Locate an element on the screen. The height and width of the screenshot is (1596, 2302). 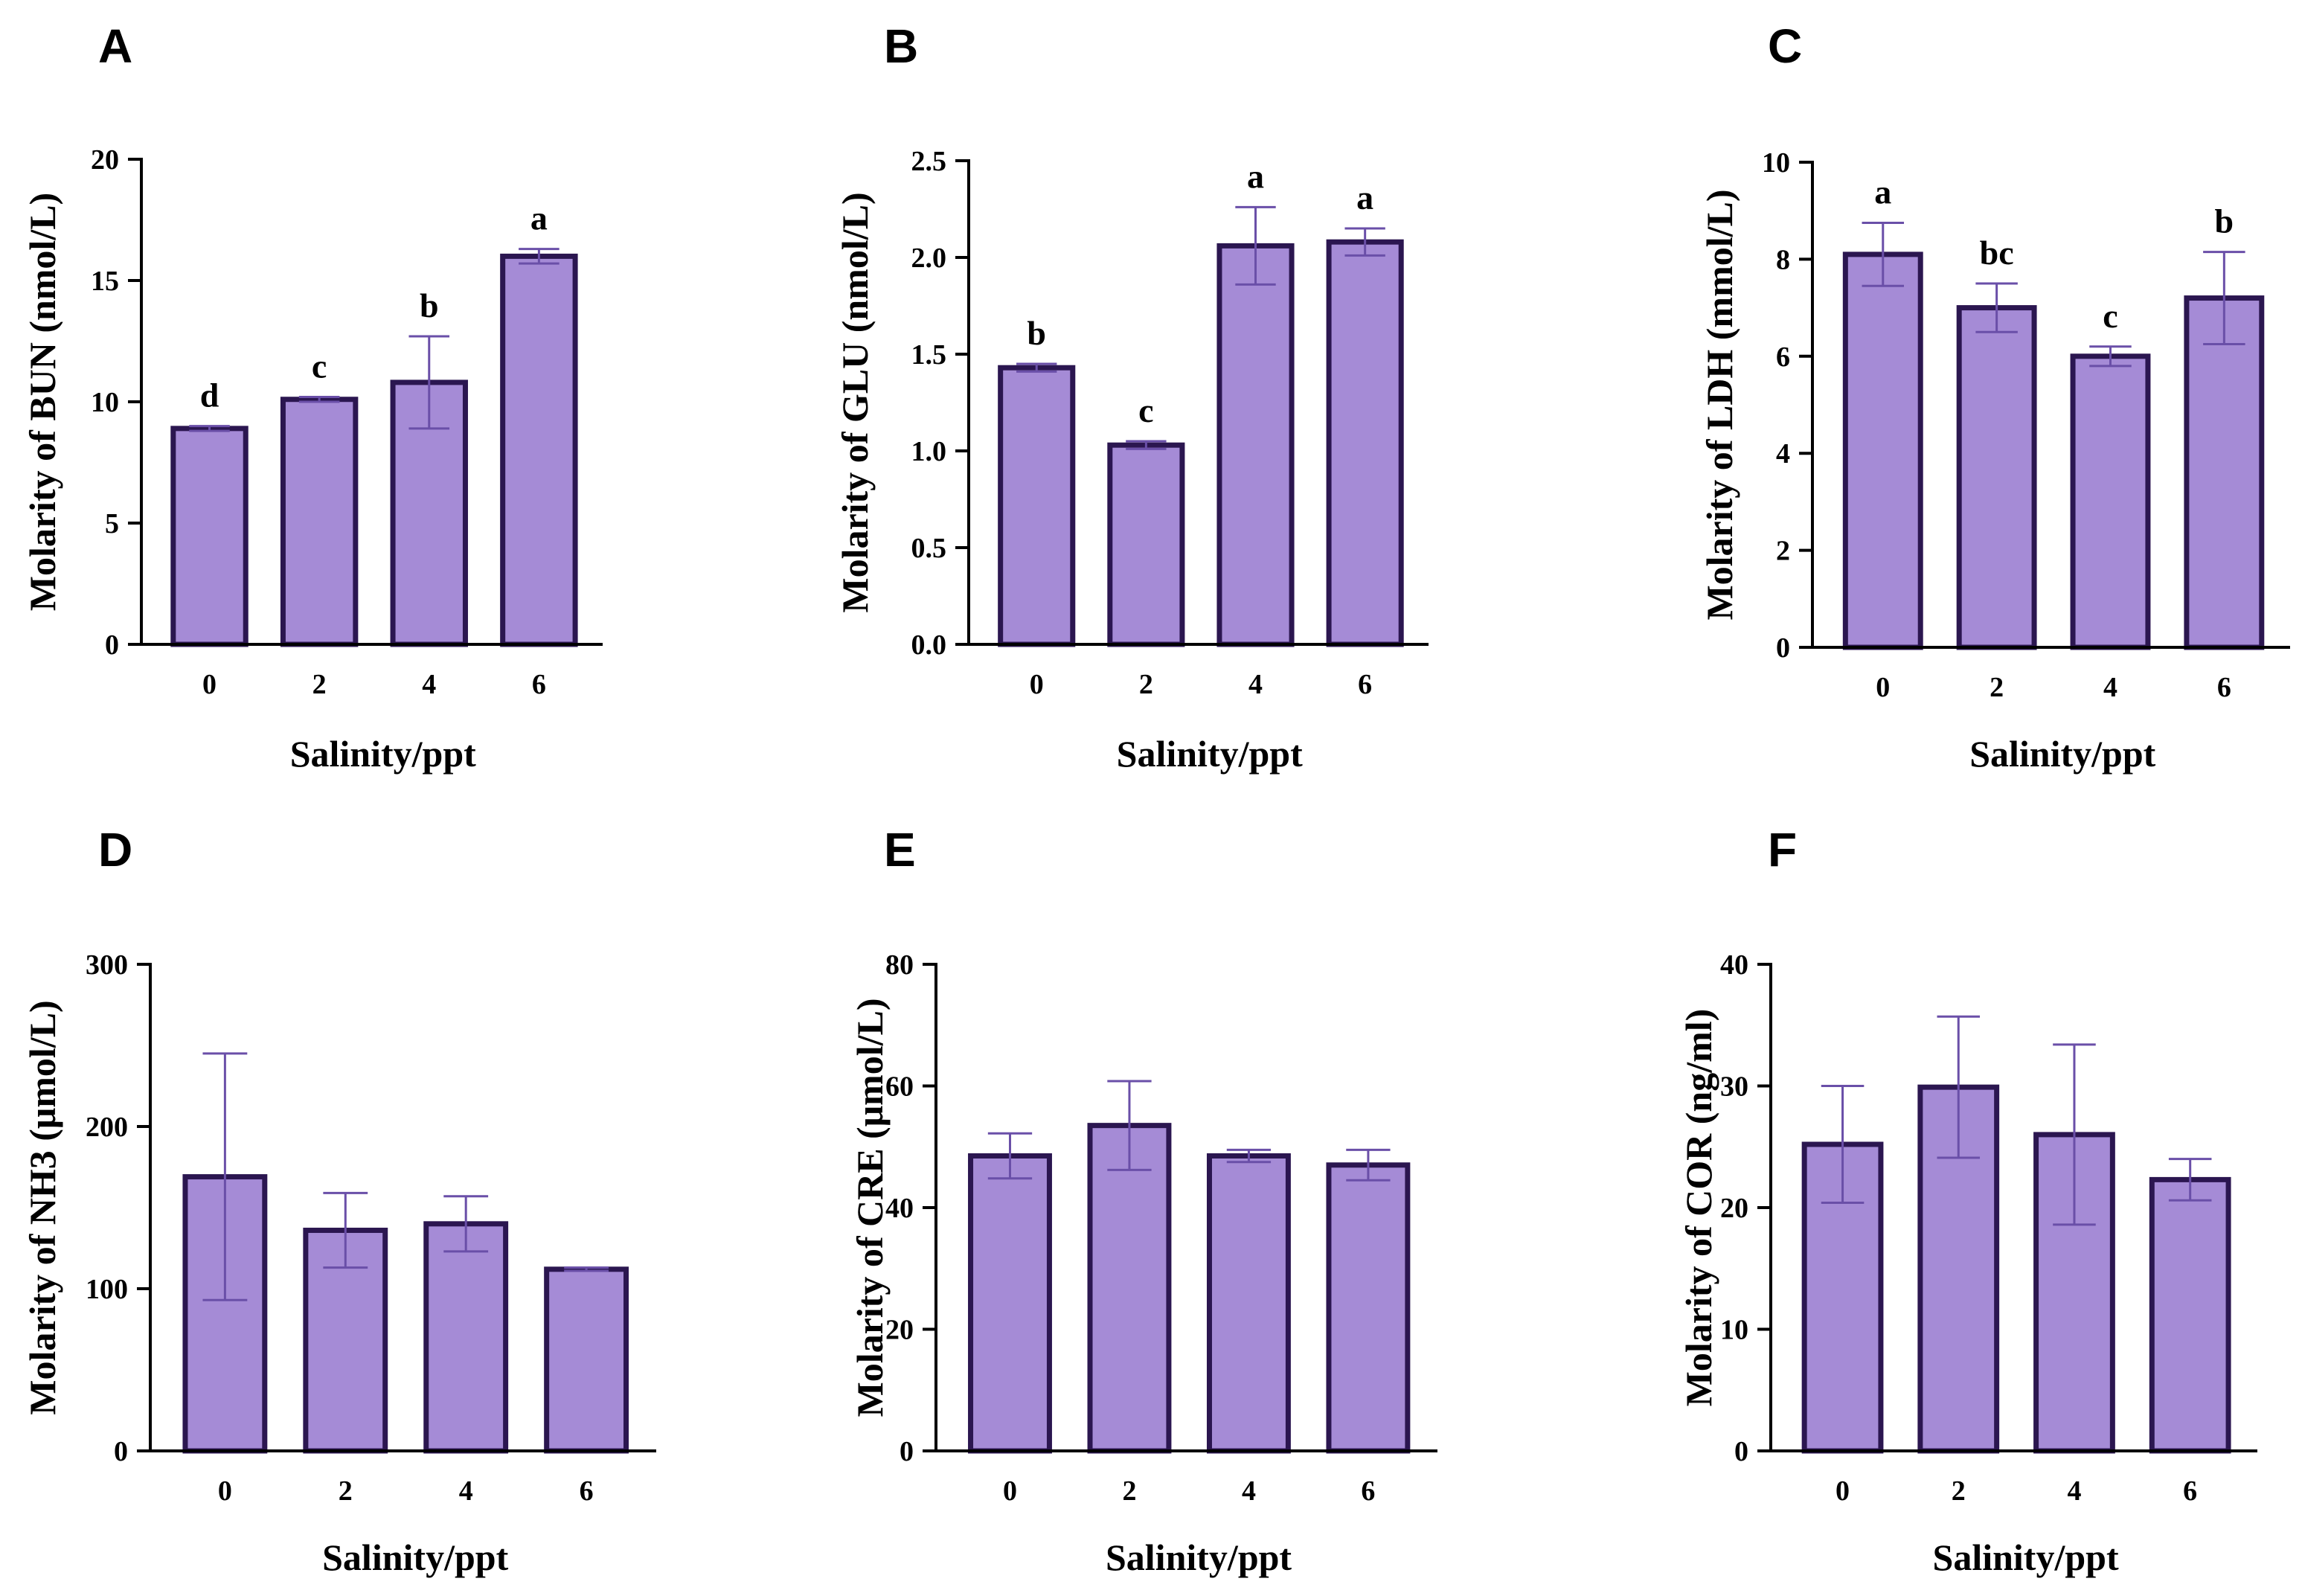
y-axis-title: Molarity of NH3 (μmol/L) is located at coordinates (42, 1207).